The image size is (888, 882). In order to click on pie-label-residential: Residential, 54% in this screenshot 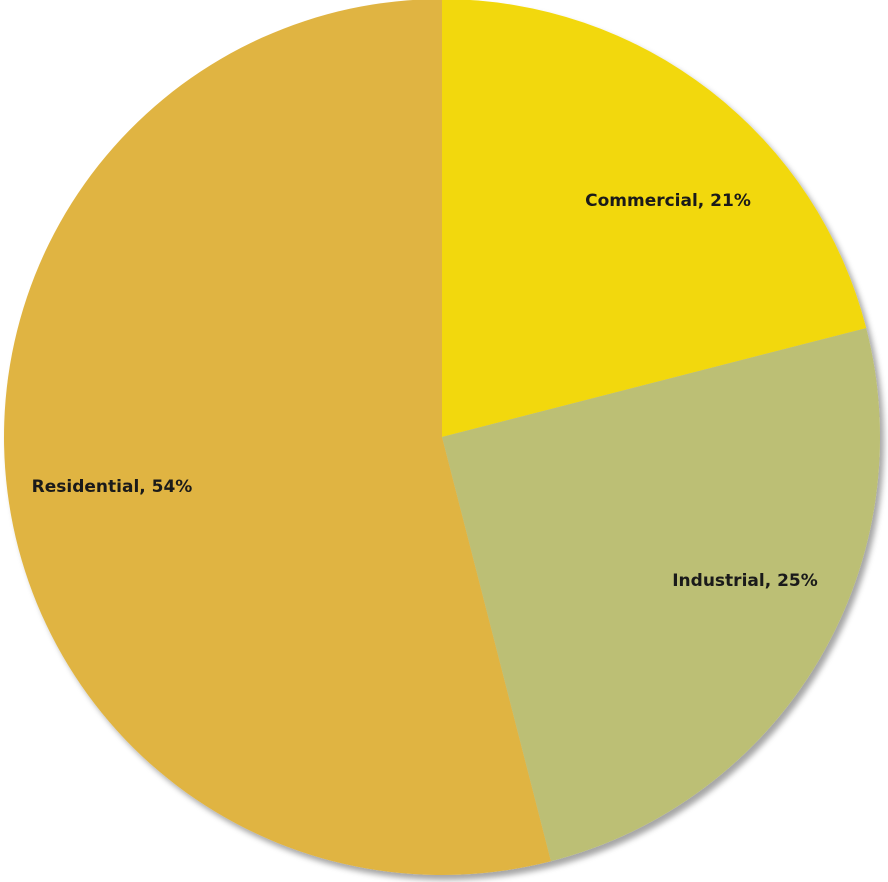, I will do `click(112, 487)`.